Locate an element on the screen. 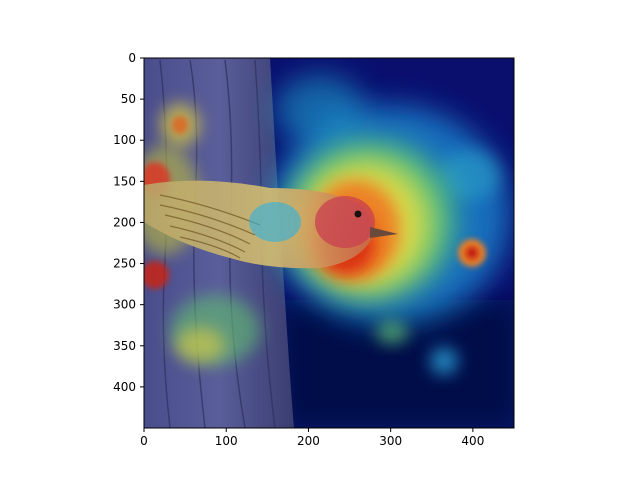  bird is located at coordinates (271, 224).